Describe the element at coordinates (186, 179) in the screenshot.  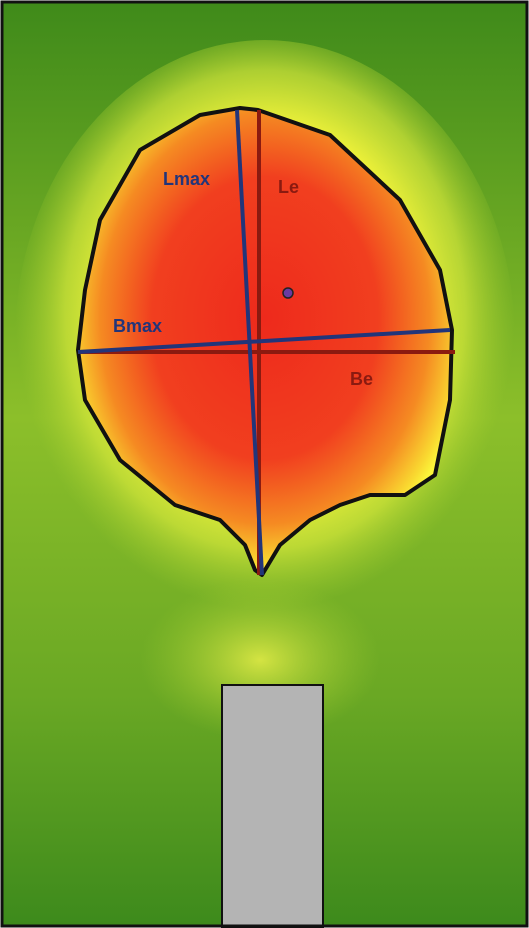
I see `lmax-label: Lmax` at that location.